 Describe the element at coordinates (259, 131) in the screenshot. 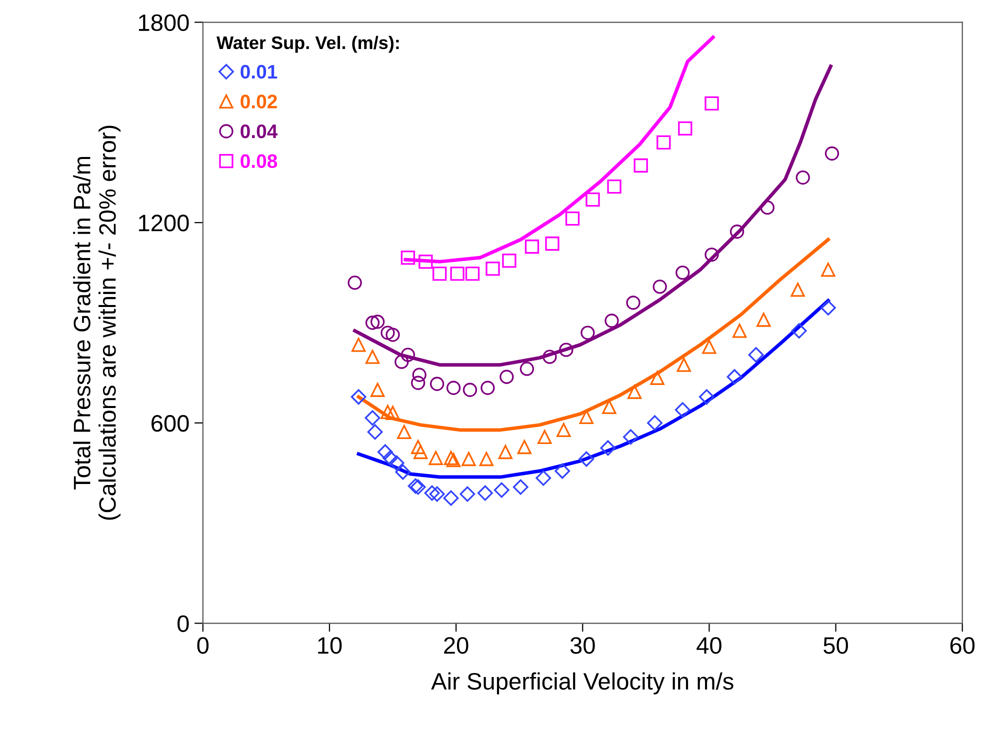

I see `legend-label: 0.04` at that location.